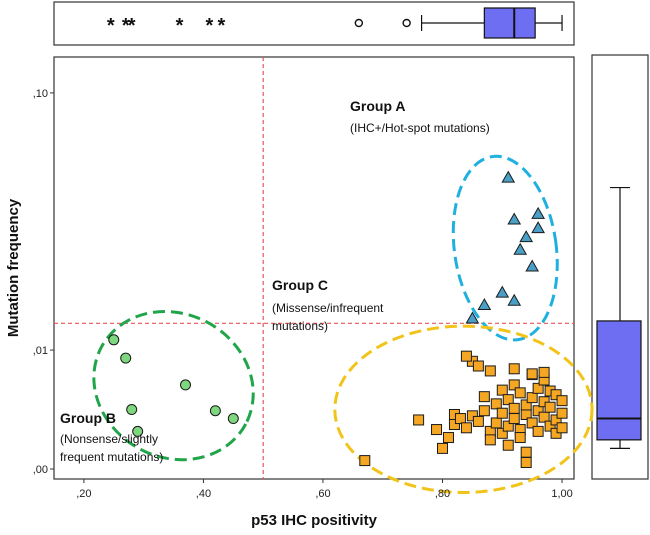 The width and height of the screenshot is (650, 535). I want to click on y-boxplot-box, so click(619, 380).